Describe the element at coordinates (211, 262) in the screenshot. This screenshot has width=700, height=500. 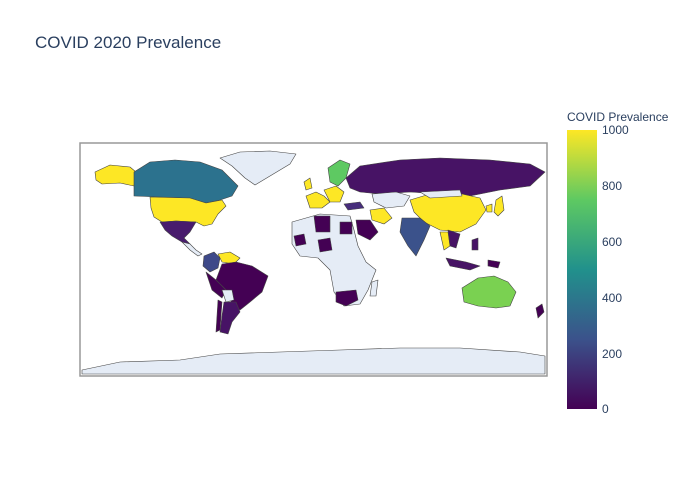
I see `country-colombia` at that location.